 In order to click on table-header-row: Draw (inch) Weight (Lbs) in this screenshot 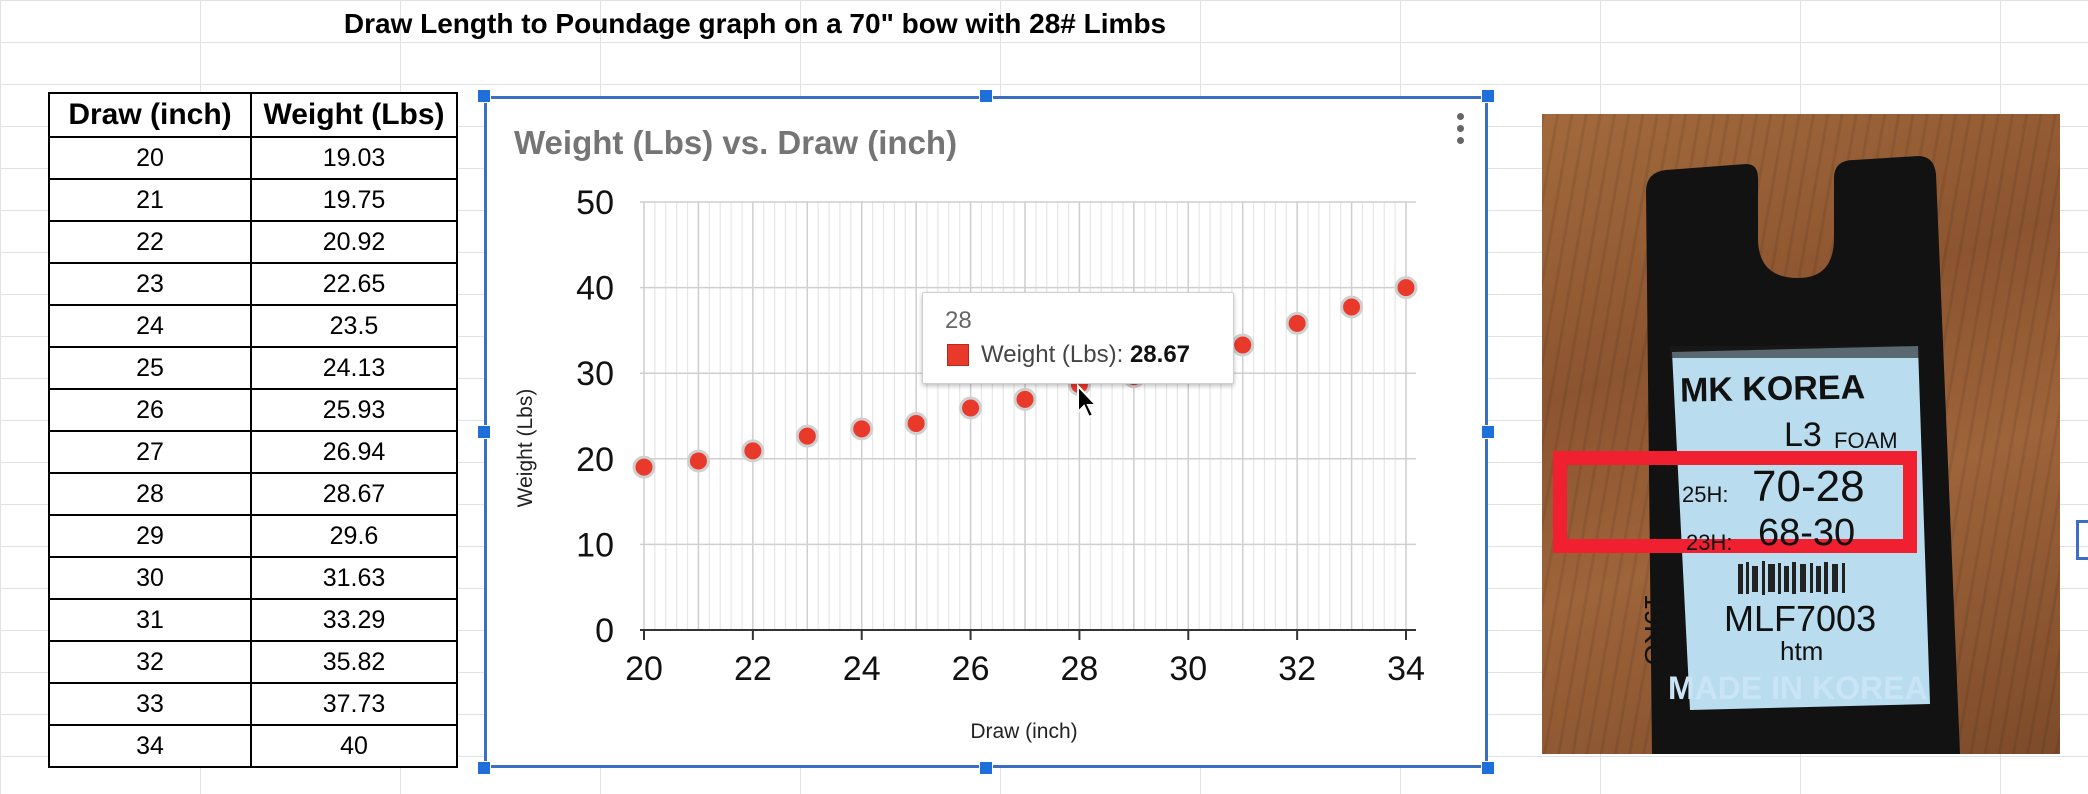, I will do `click(253, 115)`.